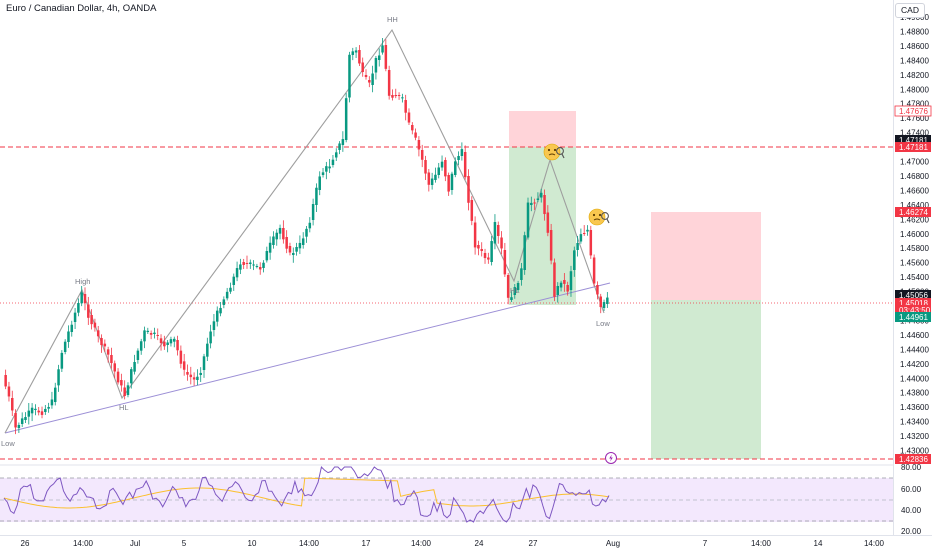 This screenshot has height=550, width=932. What do you see at coordinates (913, 111) in the screenshot?
I see `price-tag-label: 1.47676` at bounding box center [913, 111].